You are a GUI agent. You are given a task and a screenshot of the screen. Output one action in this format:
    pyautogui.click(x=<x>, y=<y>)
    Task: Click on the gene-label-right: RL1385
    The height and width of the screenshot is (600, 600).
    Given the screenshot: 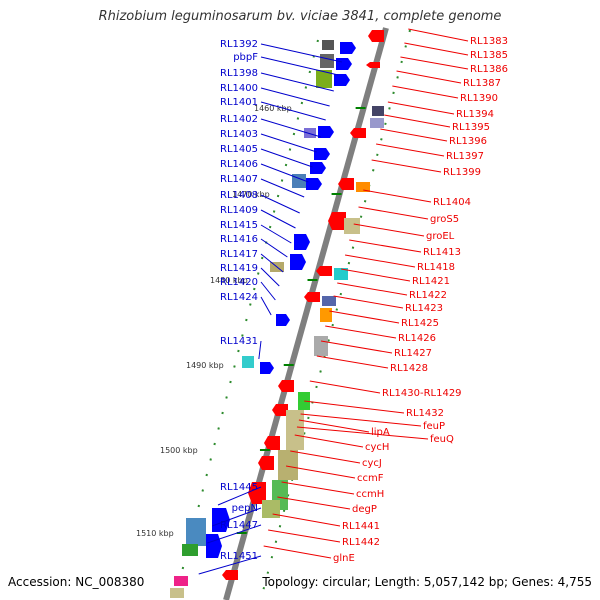 What is the action you would take?
    pyautogui.click(x=489, y=55)
    